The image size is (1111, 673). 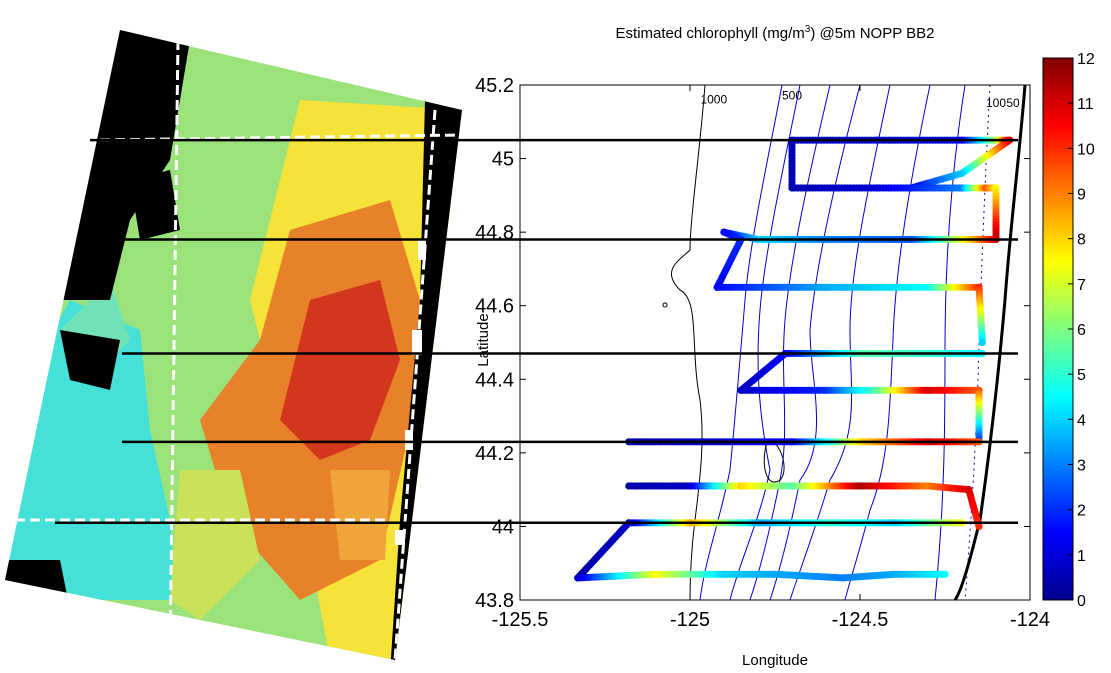 What do you see at coordinates (1030, 620) in the screenshot?
I see `x-tick-label: -124` at bounding box center [1030, 620].